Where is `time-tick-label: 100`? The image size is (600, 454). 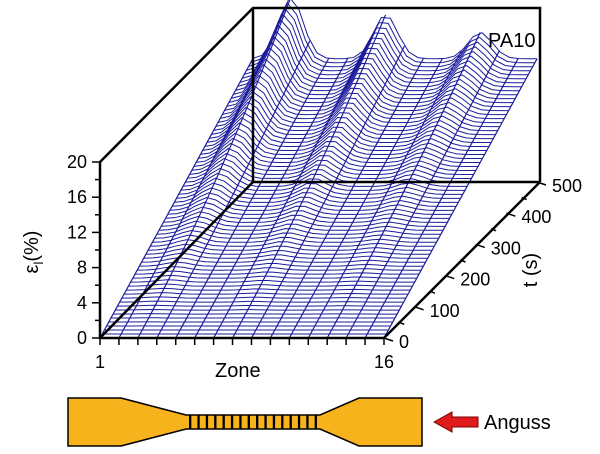 time-tick-label: 100 is located at coordinates (445, 311).